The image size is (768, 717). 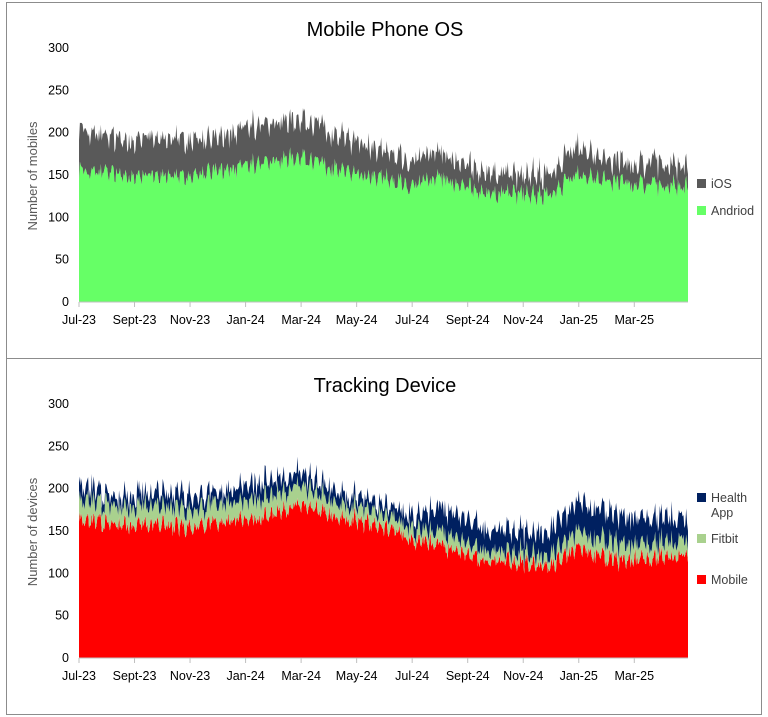 I want to click on legend-item-mobile: Mobile, so click(x=722, y=580).